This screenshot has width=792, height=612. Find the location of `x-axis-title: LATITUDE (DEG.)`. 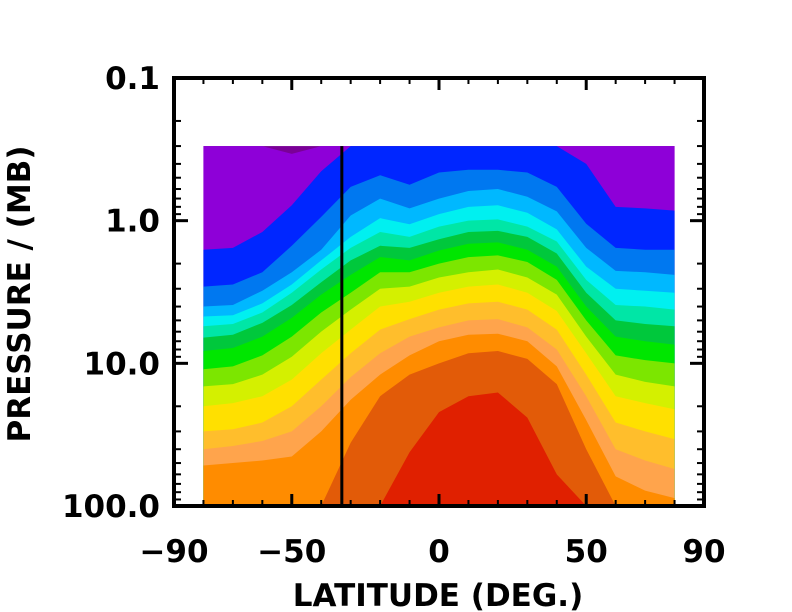

x-axis-title: LATITUDE (DEG.) is located at coordinates (438, 595).